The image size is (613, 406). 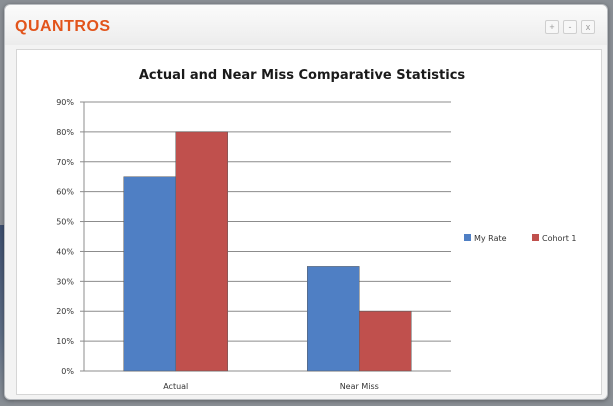 I want to click on y-tick-label: 20%, so click(x=65, y=311).